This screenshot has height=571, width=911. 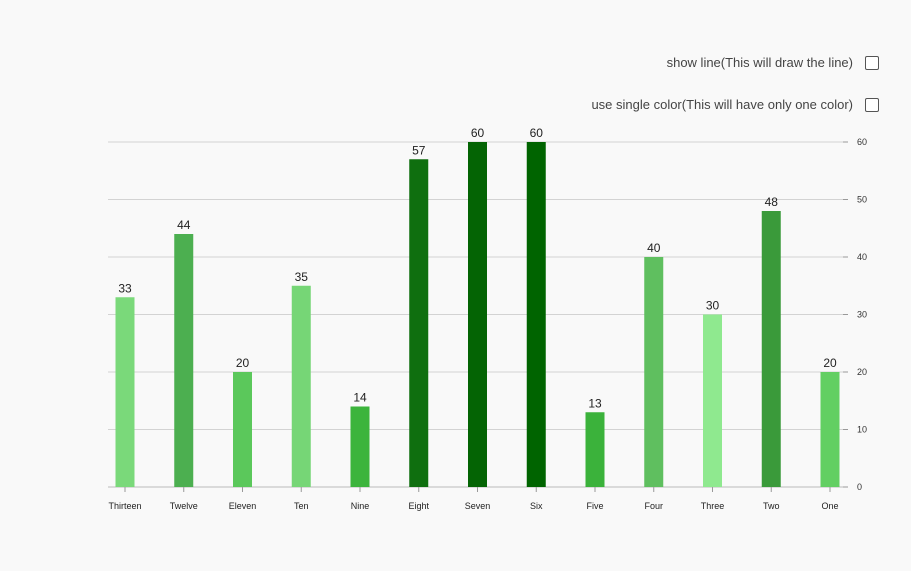 I want to click on x-category-label: Nine, so click(x=360, y=506).